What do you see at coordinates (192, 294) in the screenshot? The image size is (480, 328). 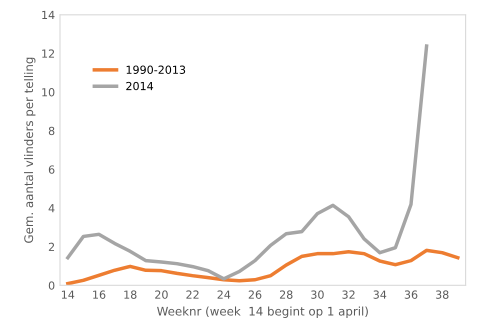 I see `x-tick-label: 22` at bounding box center [192, 294].